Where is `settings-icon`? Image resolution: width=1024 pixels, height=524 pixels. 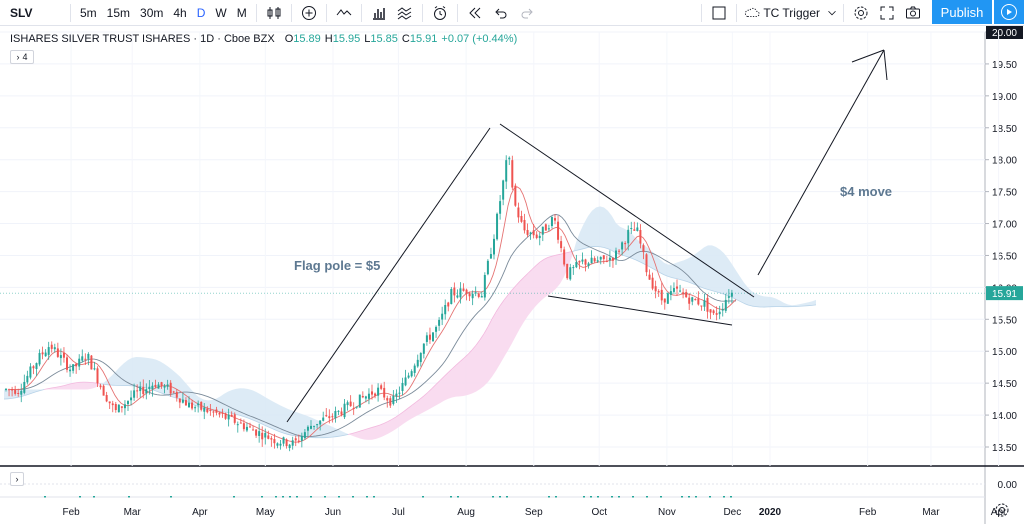 settings-icon is located at coordinates (861, 13).